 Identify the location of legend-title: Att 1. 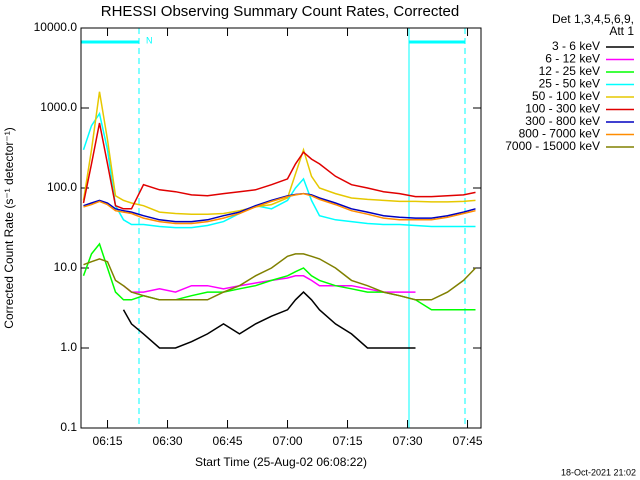
(621, 31).